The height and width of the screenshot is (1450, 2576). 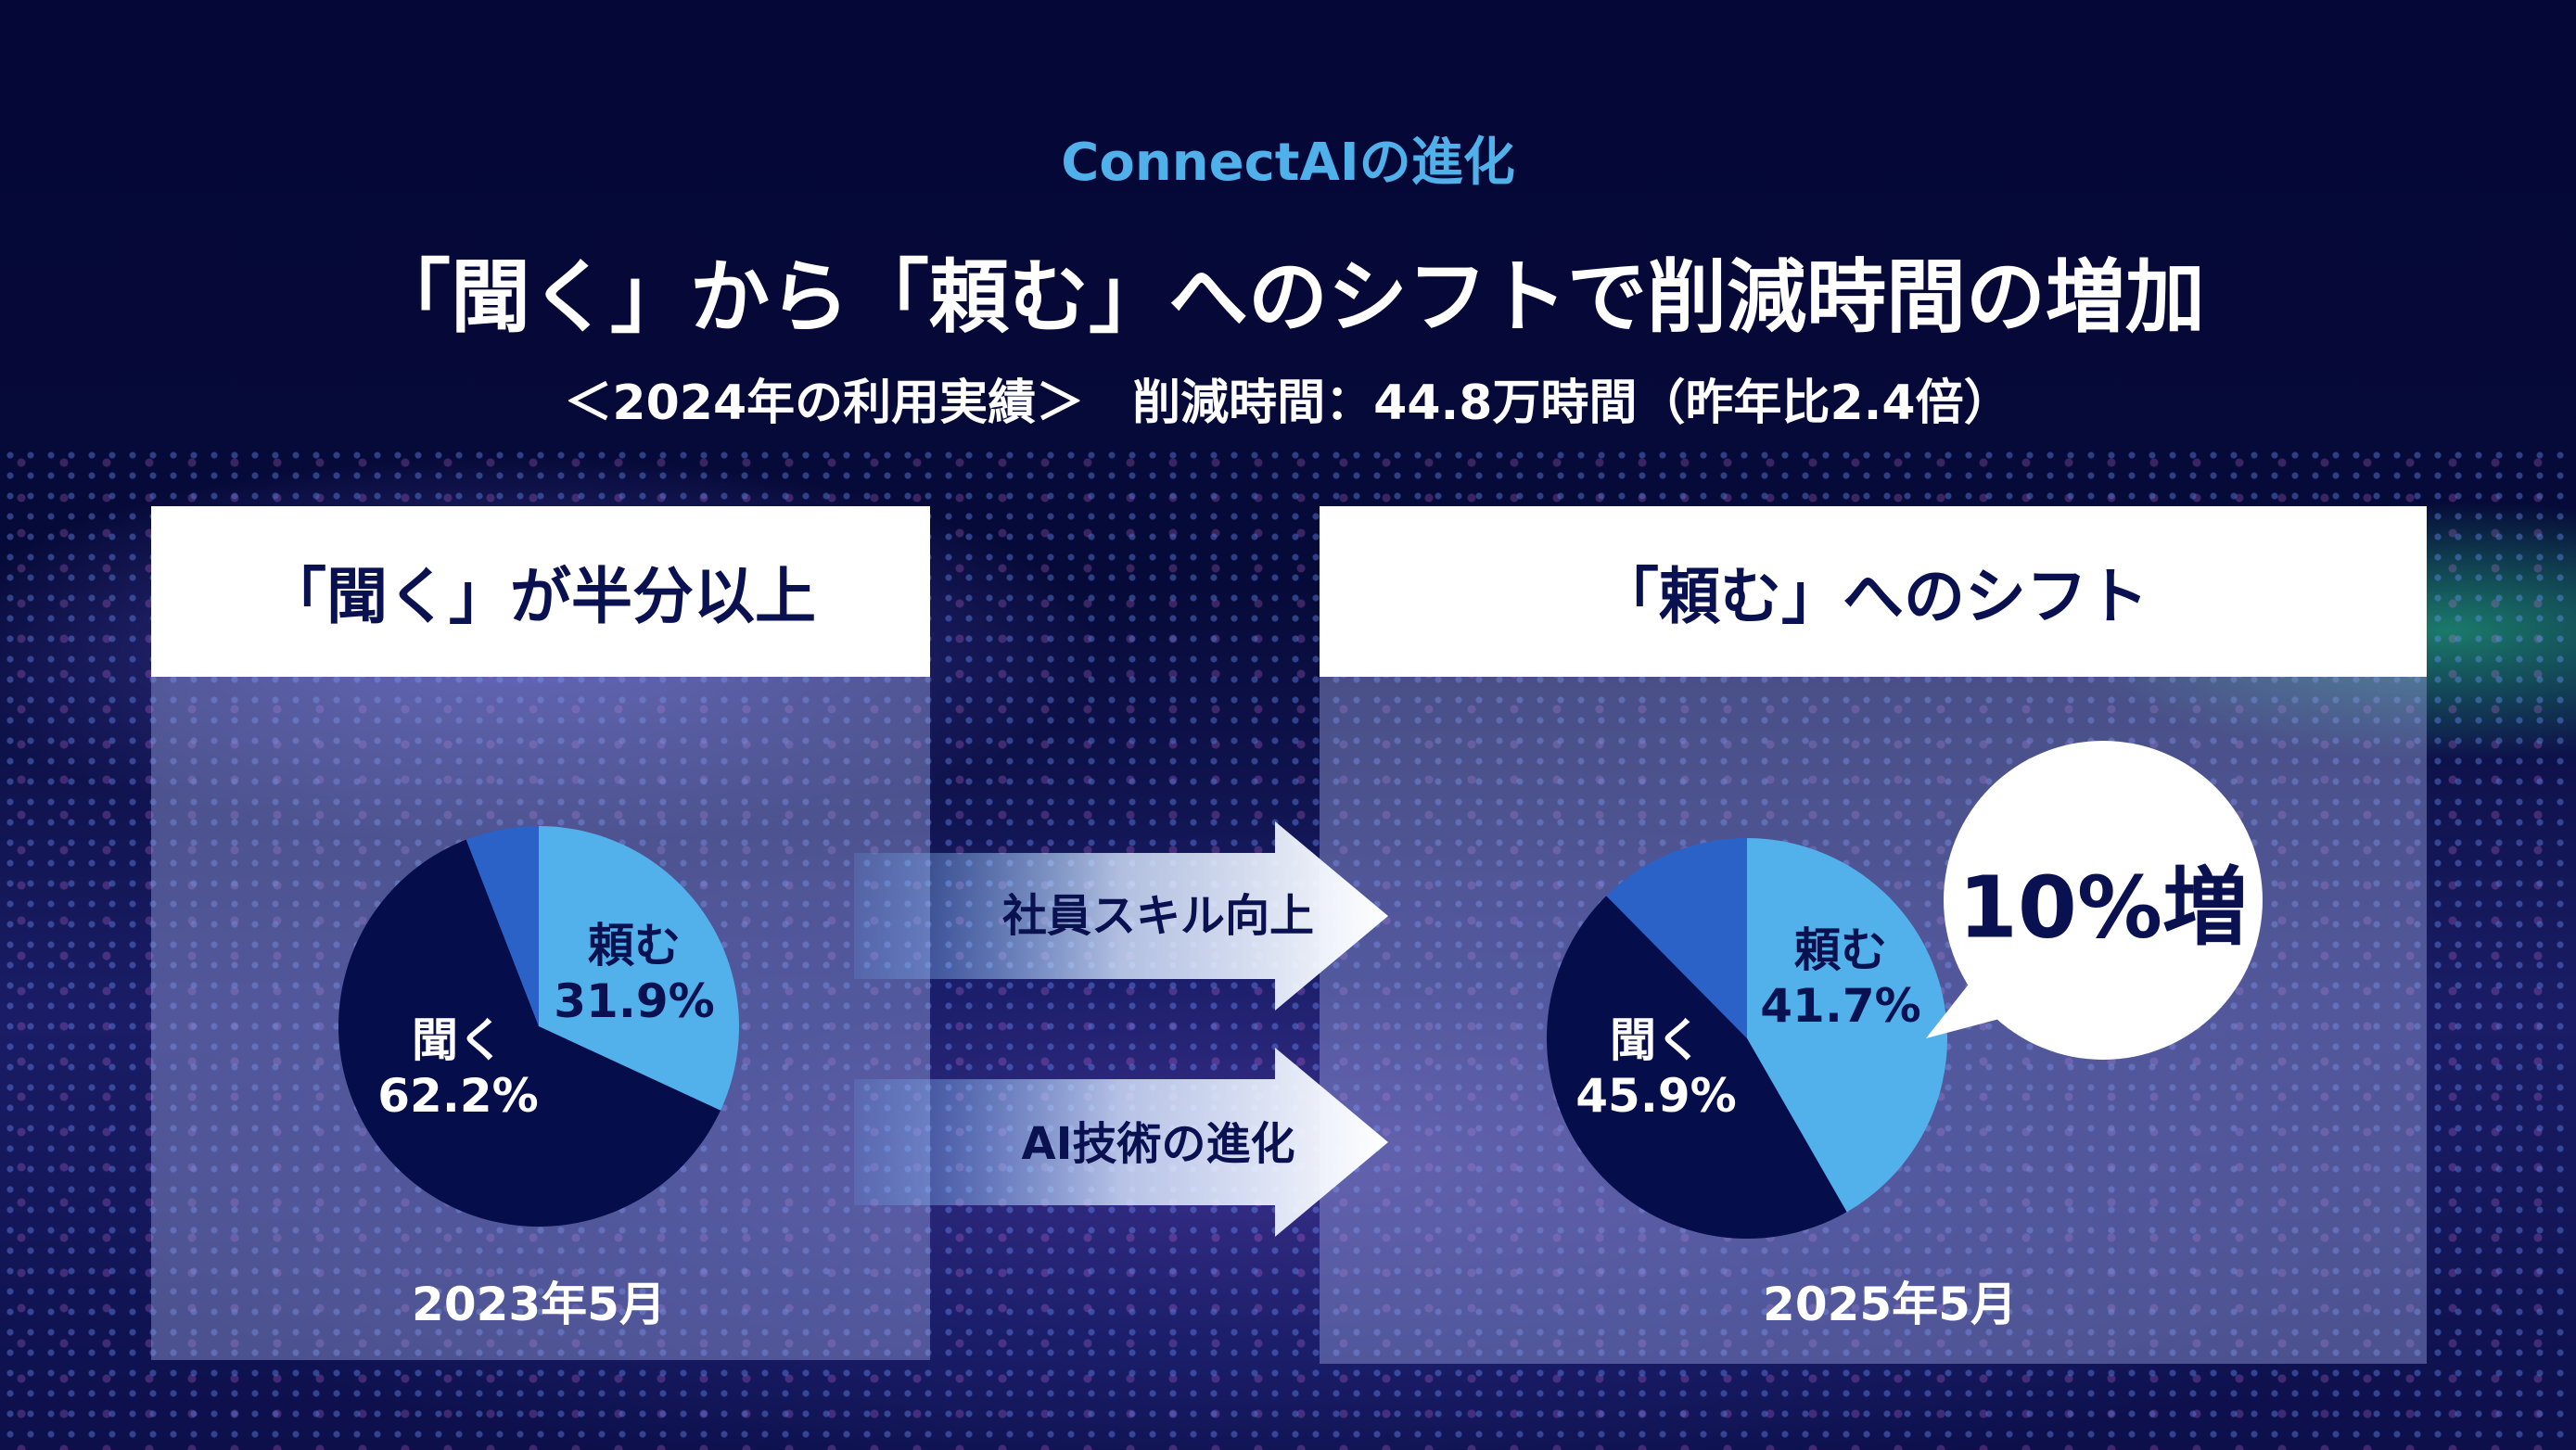 I want to click on subtitle: ＜2024年の利用実績＞ 削減時間：44.8万時間（昨年比2.4倍）, so click(x=1288, y=403).